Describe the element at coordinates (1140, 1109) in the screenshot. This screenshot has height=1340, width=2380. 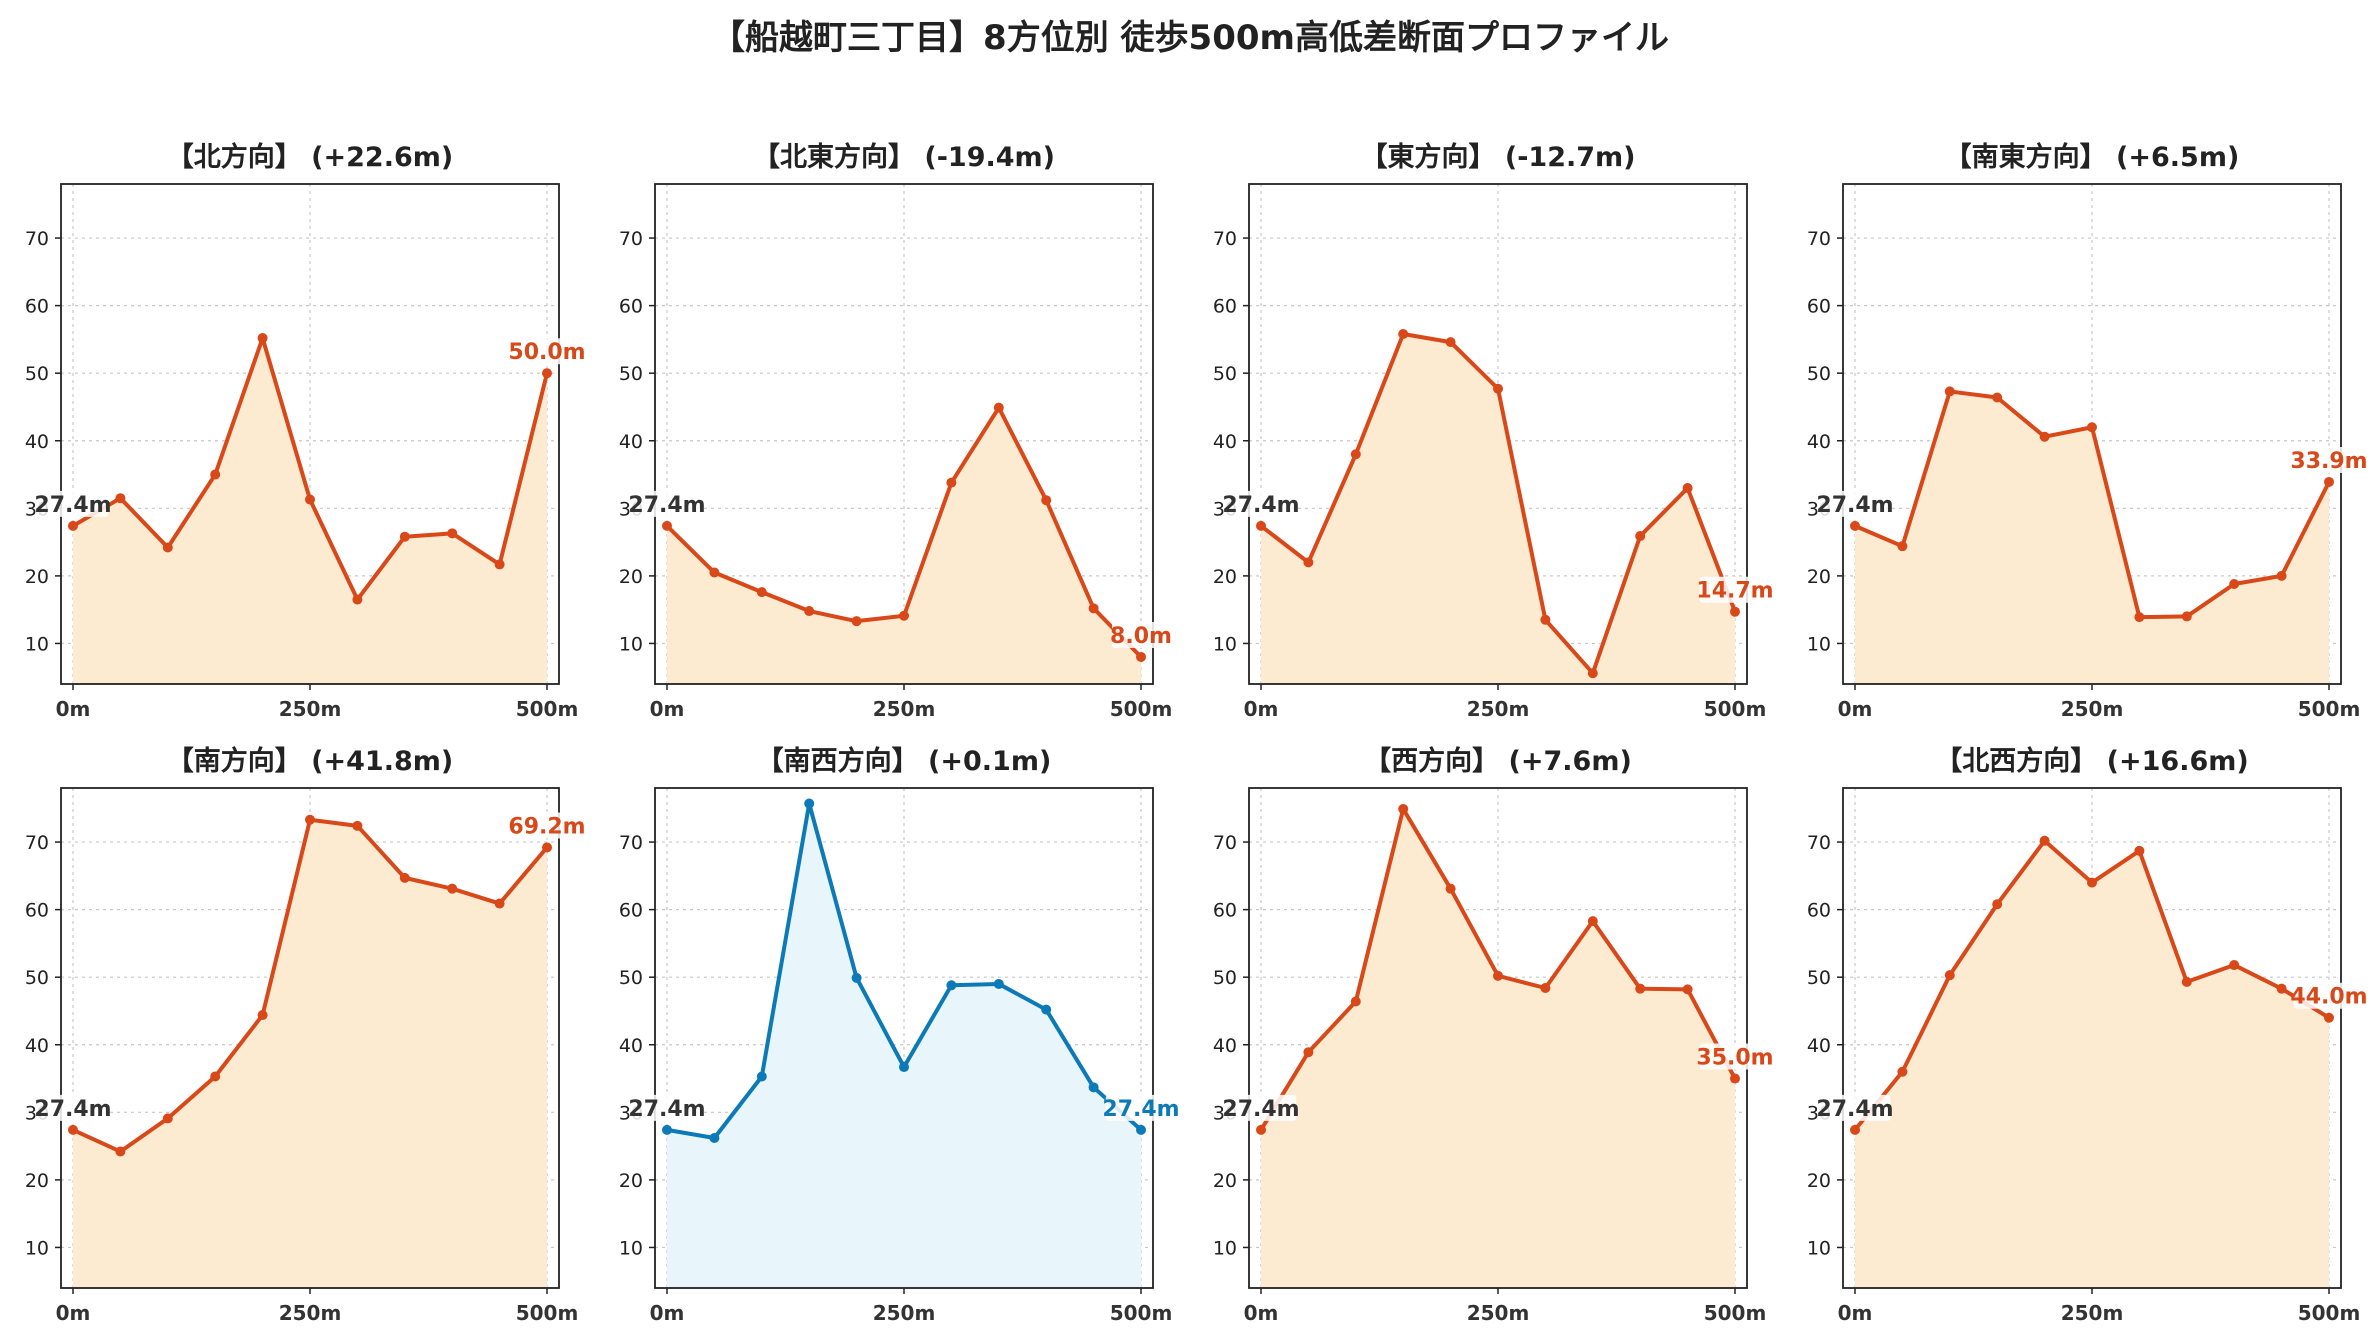
I see `end-label: 27.4m` at that location.